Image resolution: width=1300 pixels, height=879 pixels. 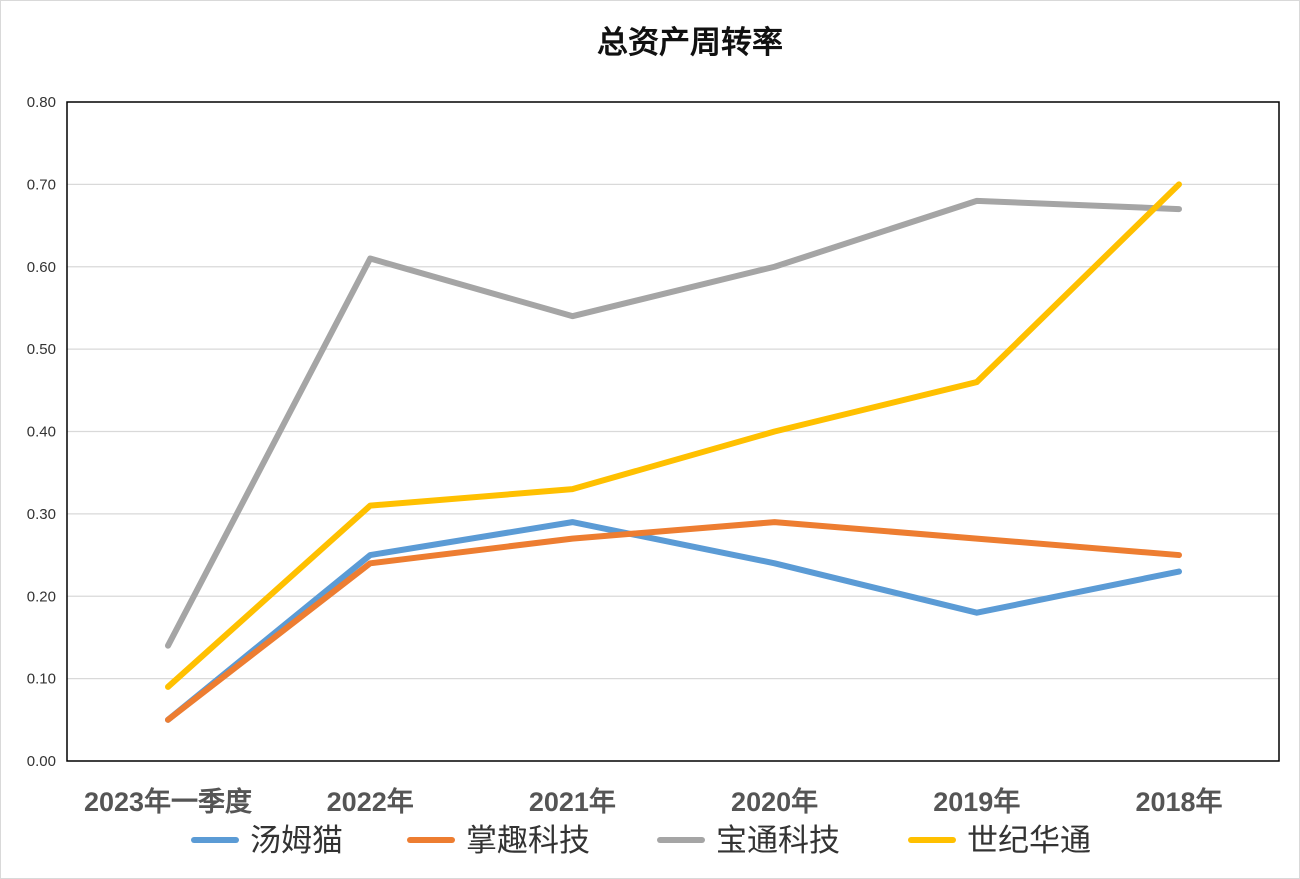 What do you see at coordinates (1029, 841) in the screenshot?
I see `legend-label: 世纪华通` at bounding box center [1029, 841].